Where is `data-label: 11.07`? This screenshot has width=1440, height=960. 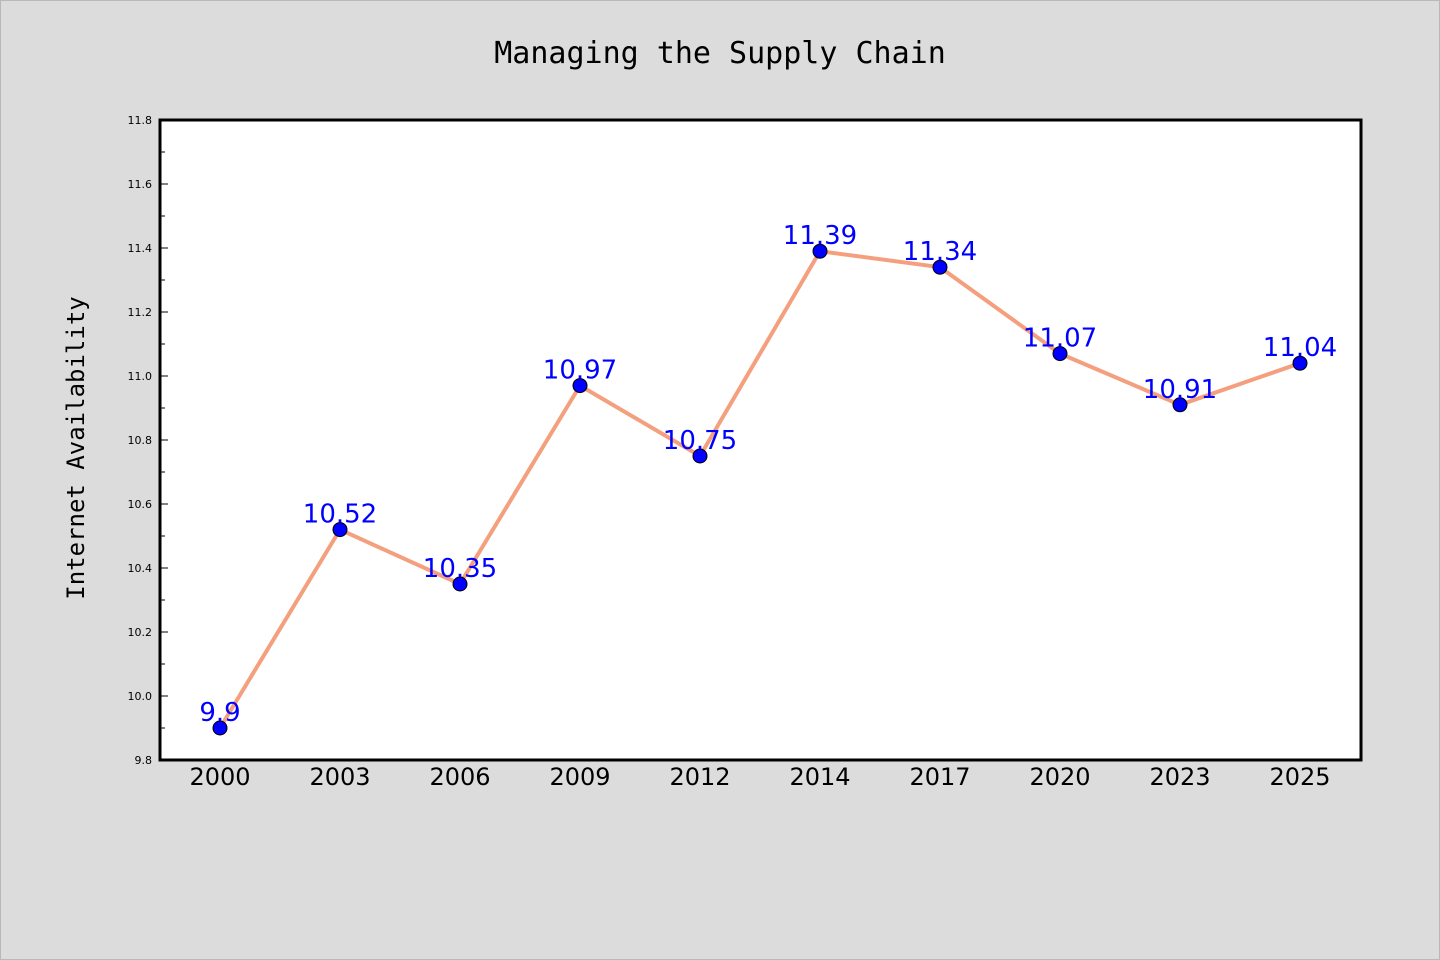 data-label: 11.07 is located at coordinates (1060, 339).